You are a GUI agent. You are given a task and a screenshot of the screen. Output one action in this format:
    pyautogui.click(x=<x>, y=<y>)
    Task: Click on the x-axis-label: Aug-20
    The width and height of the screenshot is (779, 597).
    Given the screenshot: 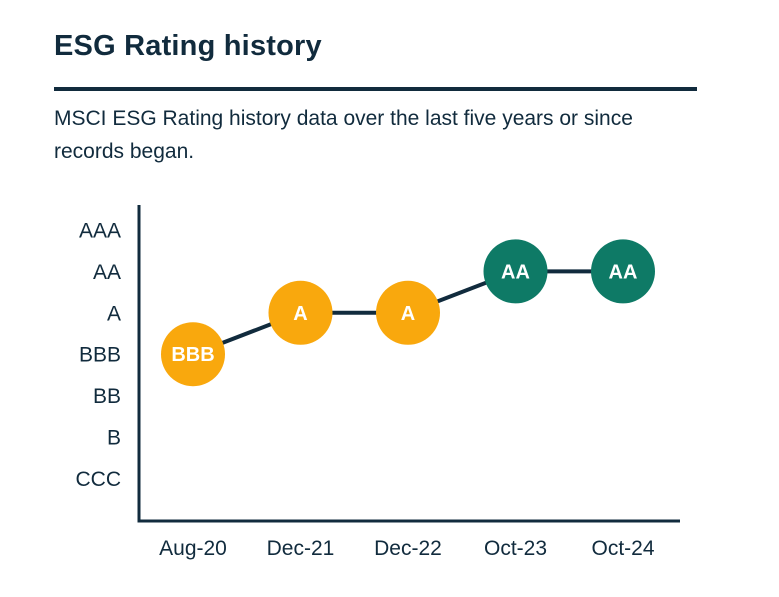 What is the action you would take?
    pyautogui.click(x=193, y=548)
    